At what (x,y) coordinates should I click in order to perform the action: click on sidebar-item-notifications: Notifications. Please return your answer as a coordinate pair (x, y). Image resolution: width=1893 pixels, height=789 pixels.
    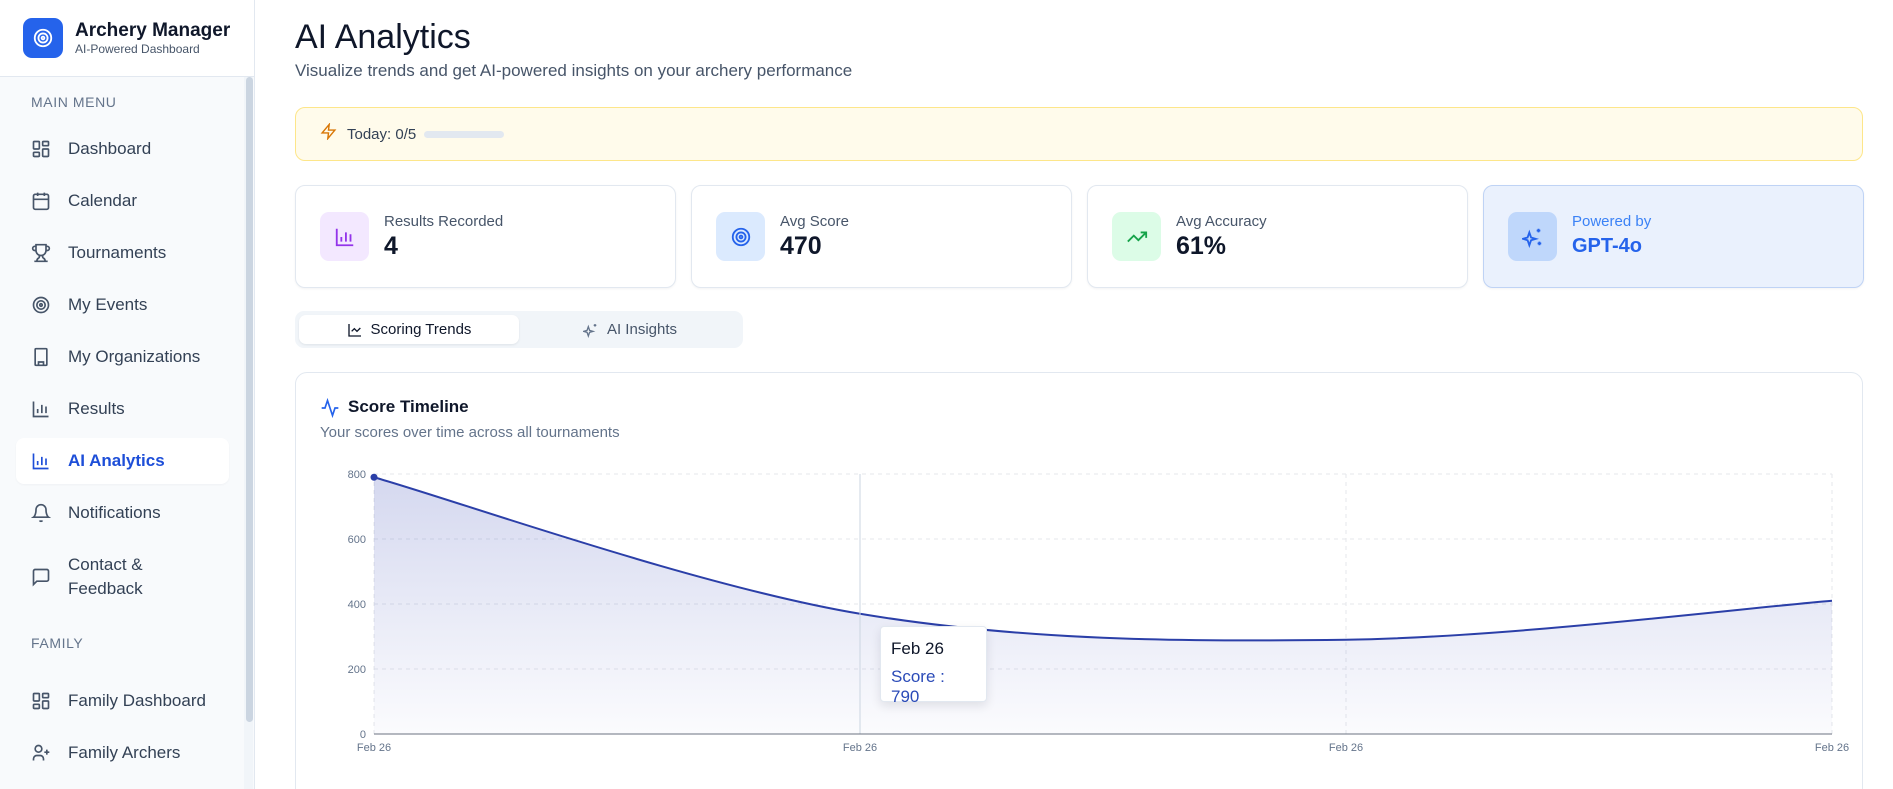
    Looking at the image, I should click on (122, 513).